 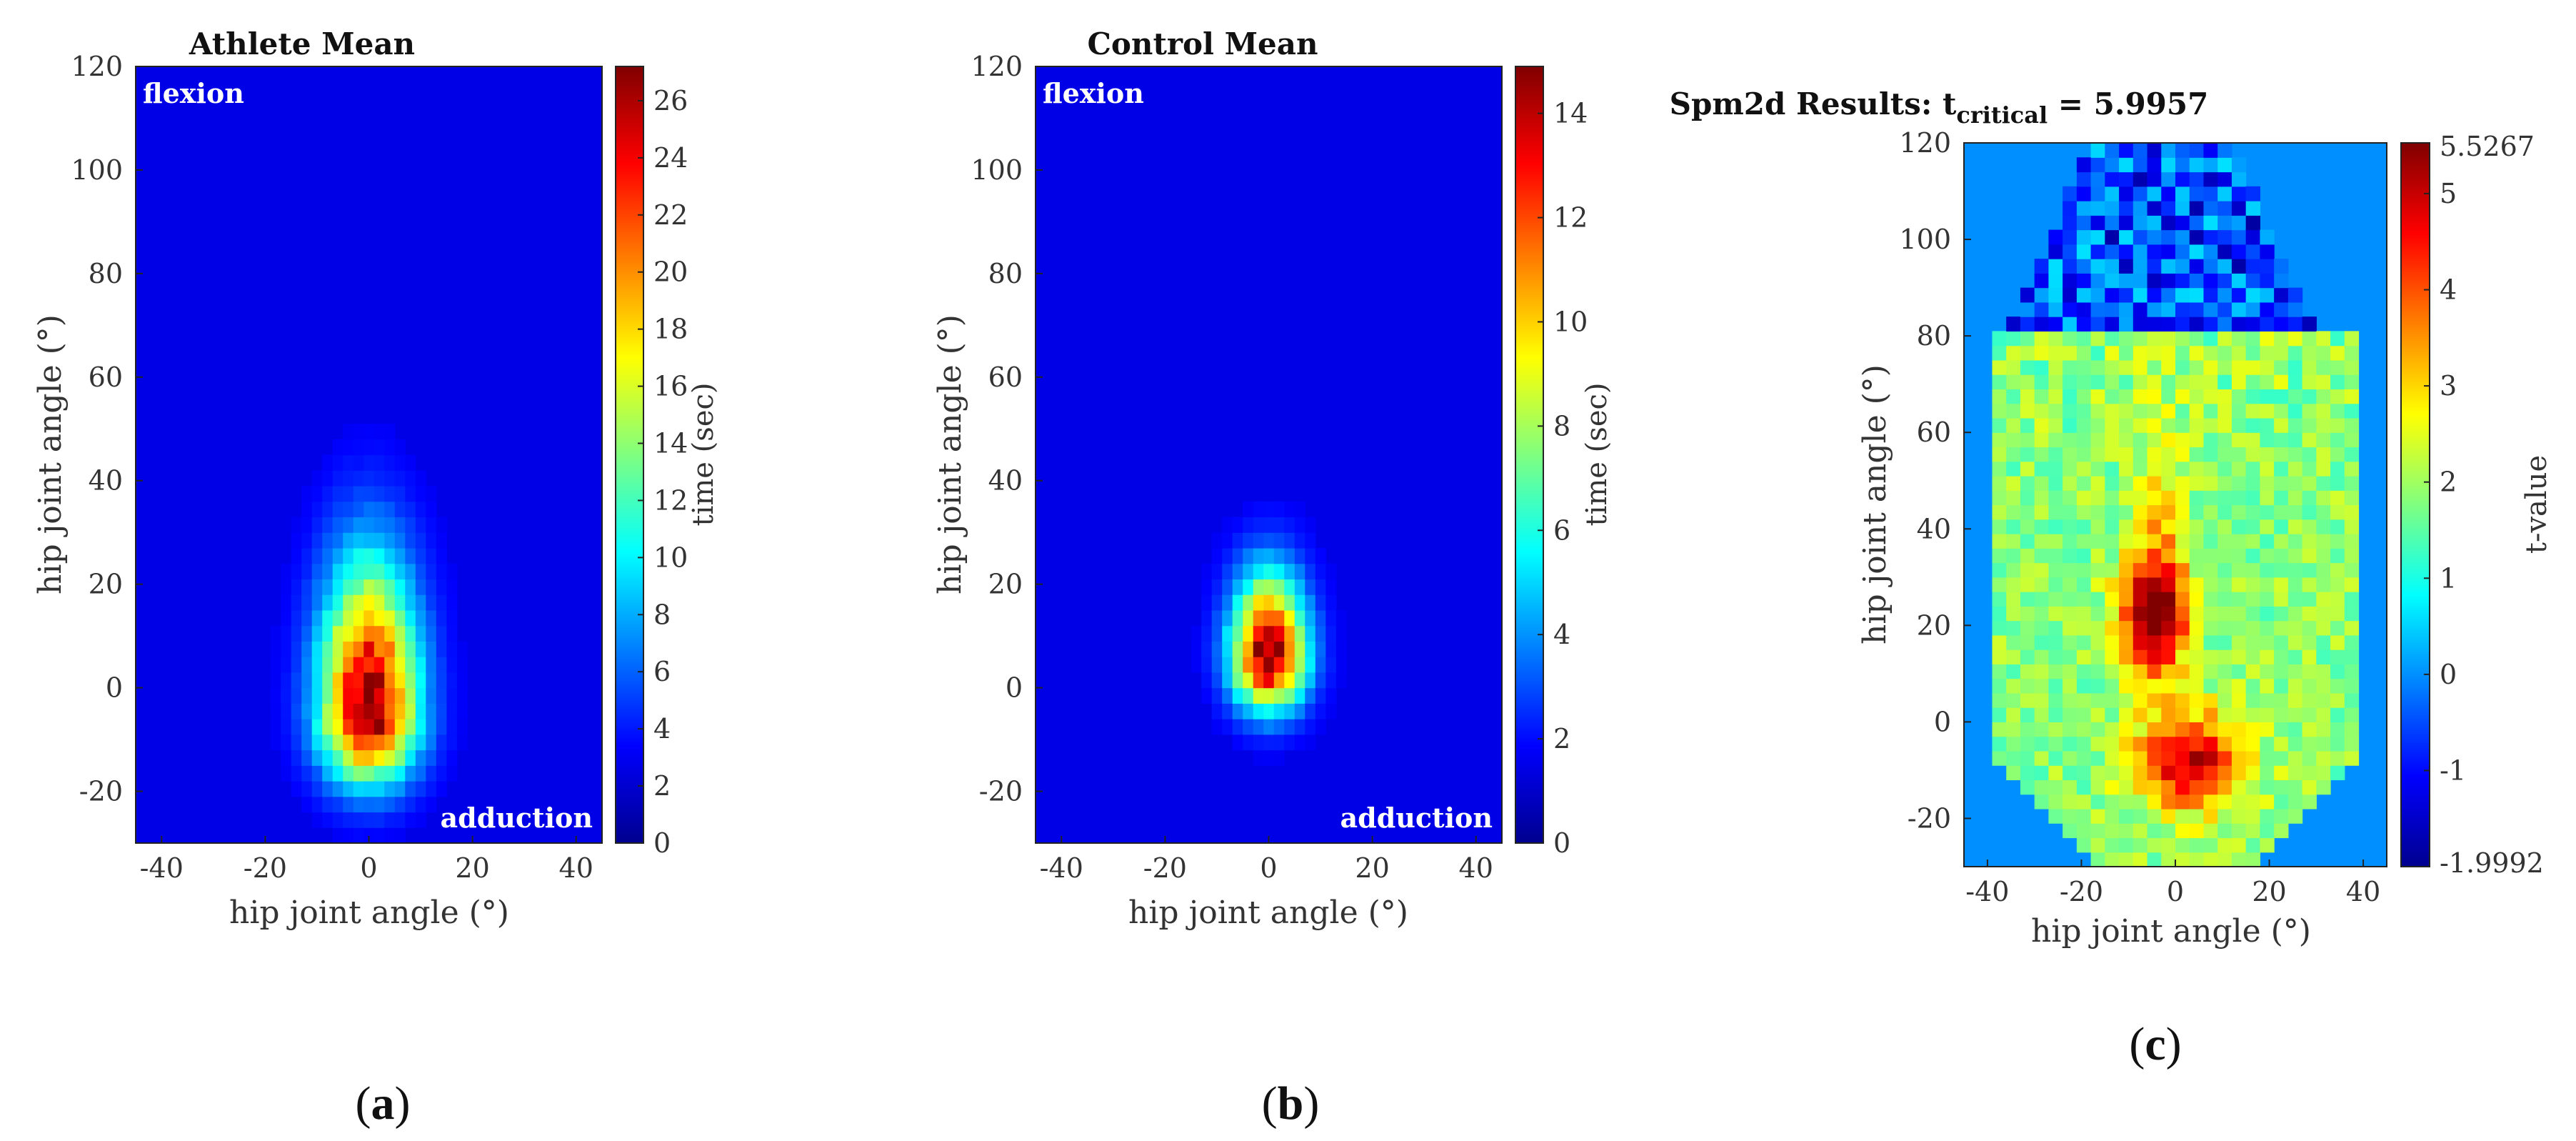 What do you see at coordinates (670, 444) in the screenshot?
I see `colorbar-tick-label: 14` at bounding box center [670, 444].